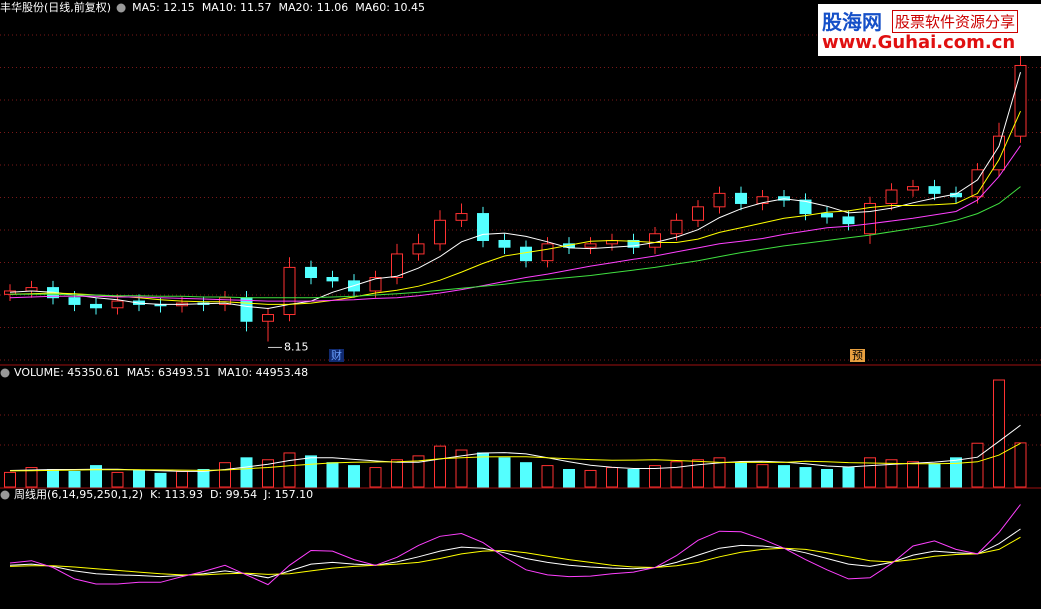 This screenshot has width=1041, height=609. Describe the element at coordinates (237, 7) in the screenshot. I see `legend-entry: MA10: 11.57` at that location.